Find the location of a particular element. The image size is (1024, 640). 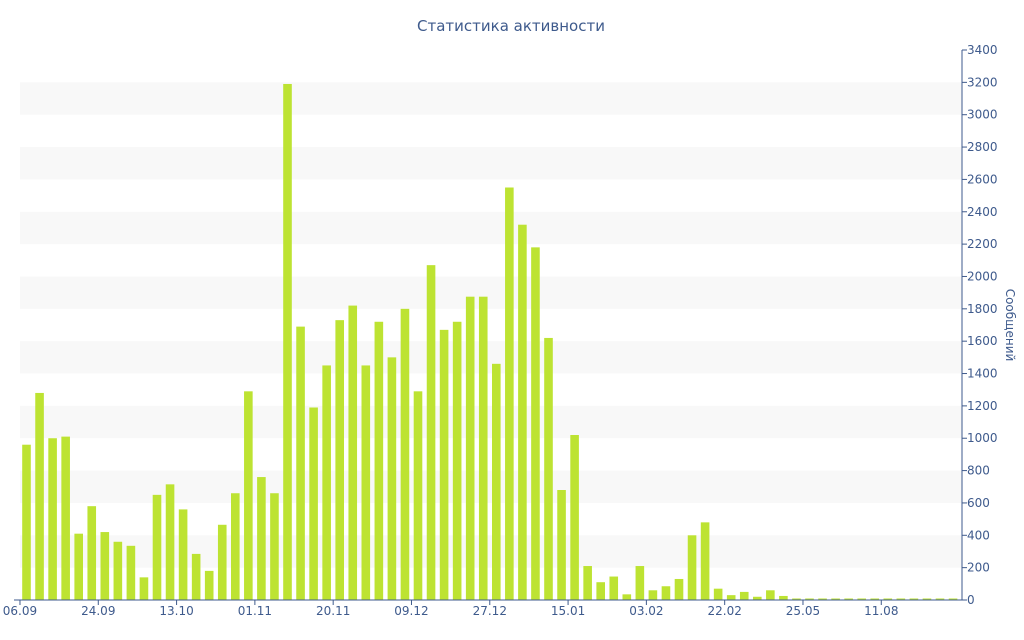

y-tick-label: 400 is located at coordinates (978, 535).